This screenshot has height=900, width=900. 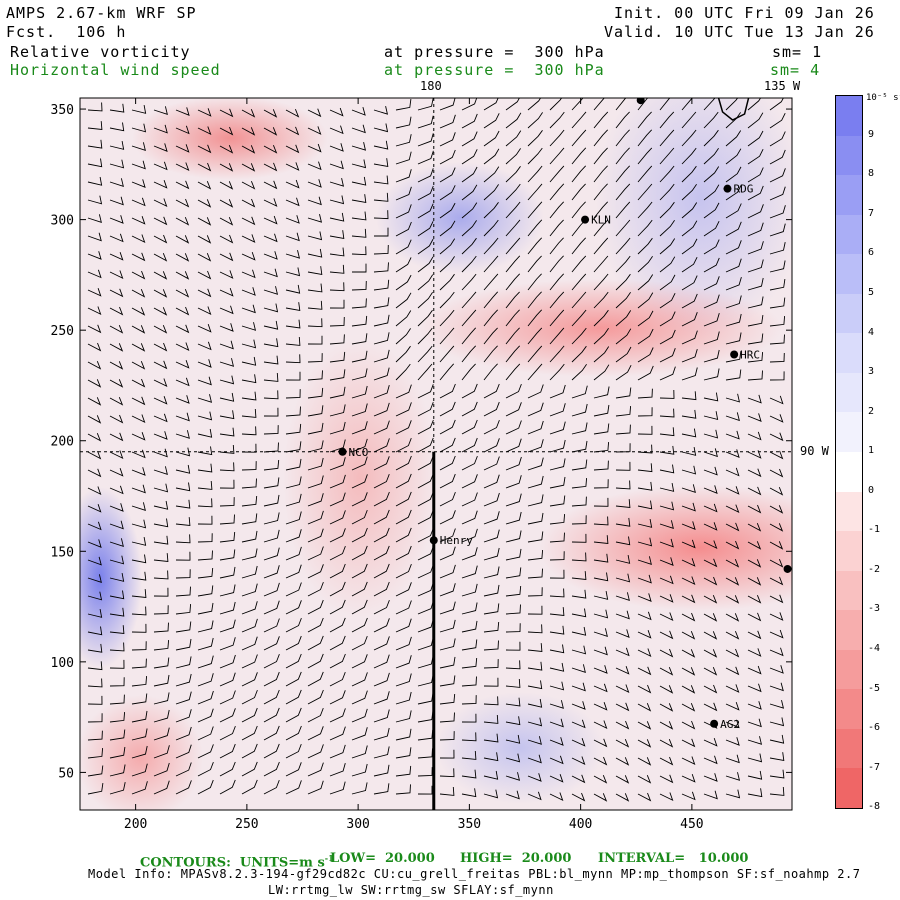 I want to click on field2-level: at pressure = 300 hPa, so click(x=494, y=70).